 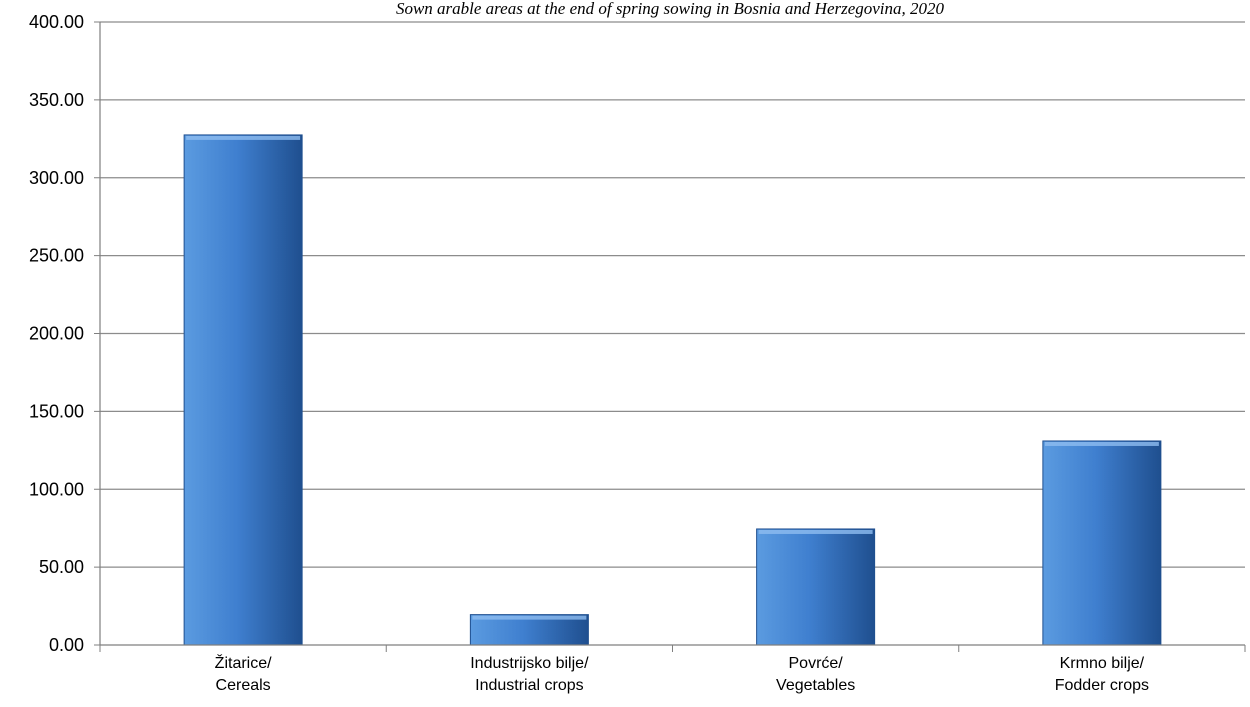 I want to click on x-category-label: Fodder crops, so click(x=1102, y=685).